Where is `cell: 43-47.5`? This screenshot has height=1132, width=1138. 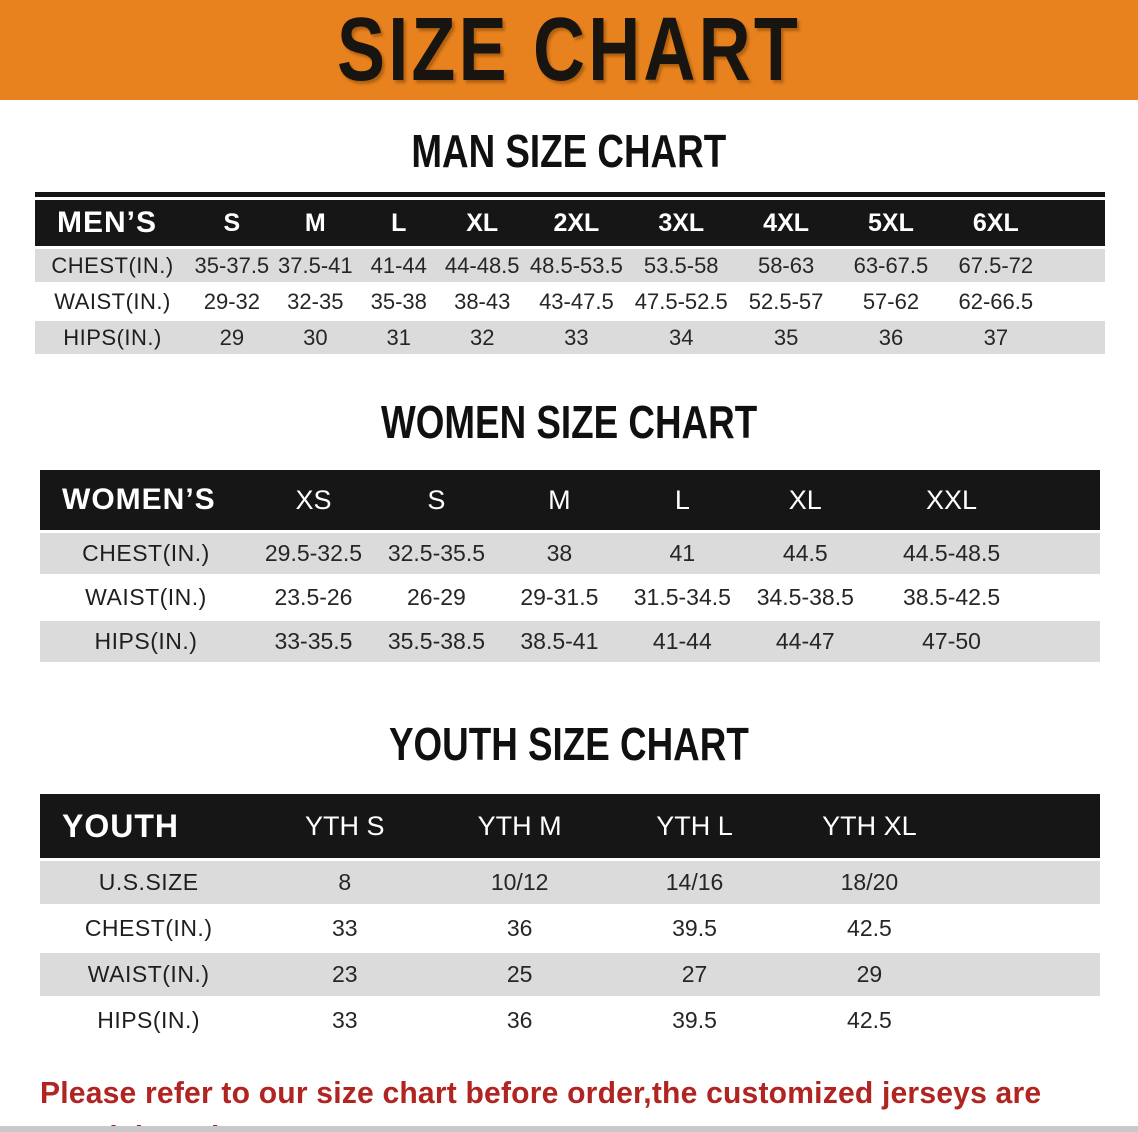
cell: 43-47.5 is located at coordinates (576, 301).